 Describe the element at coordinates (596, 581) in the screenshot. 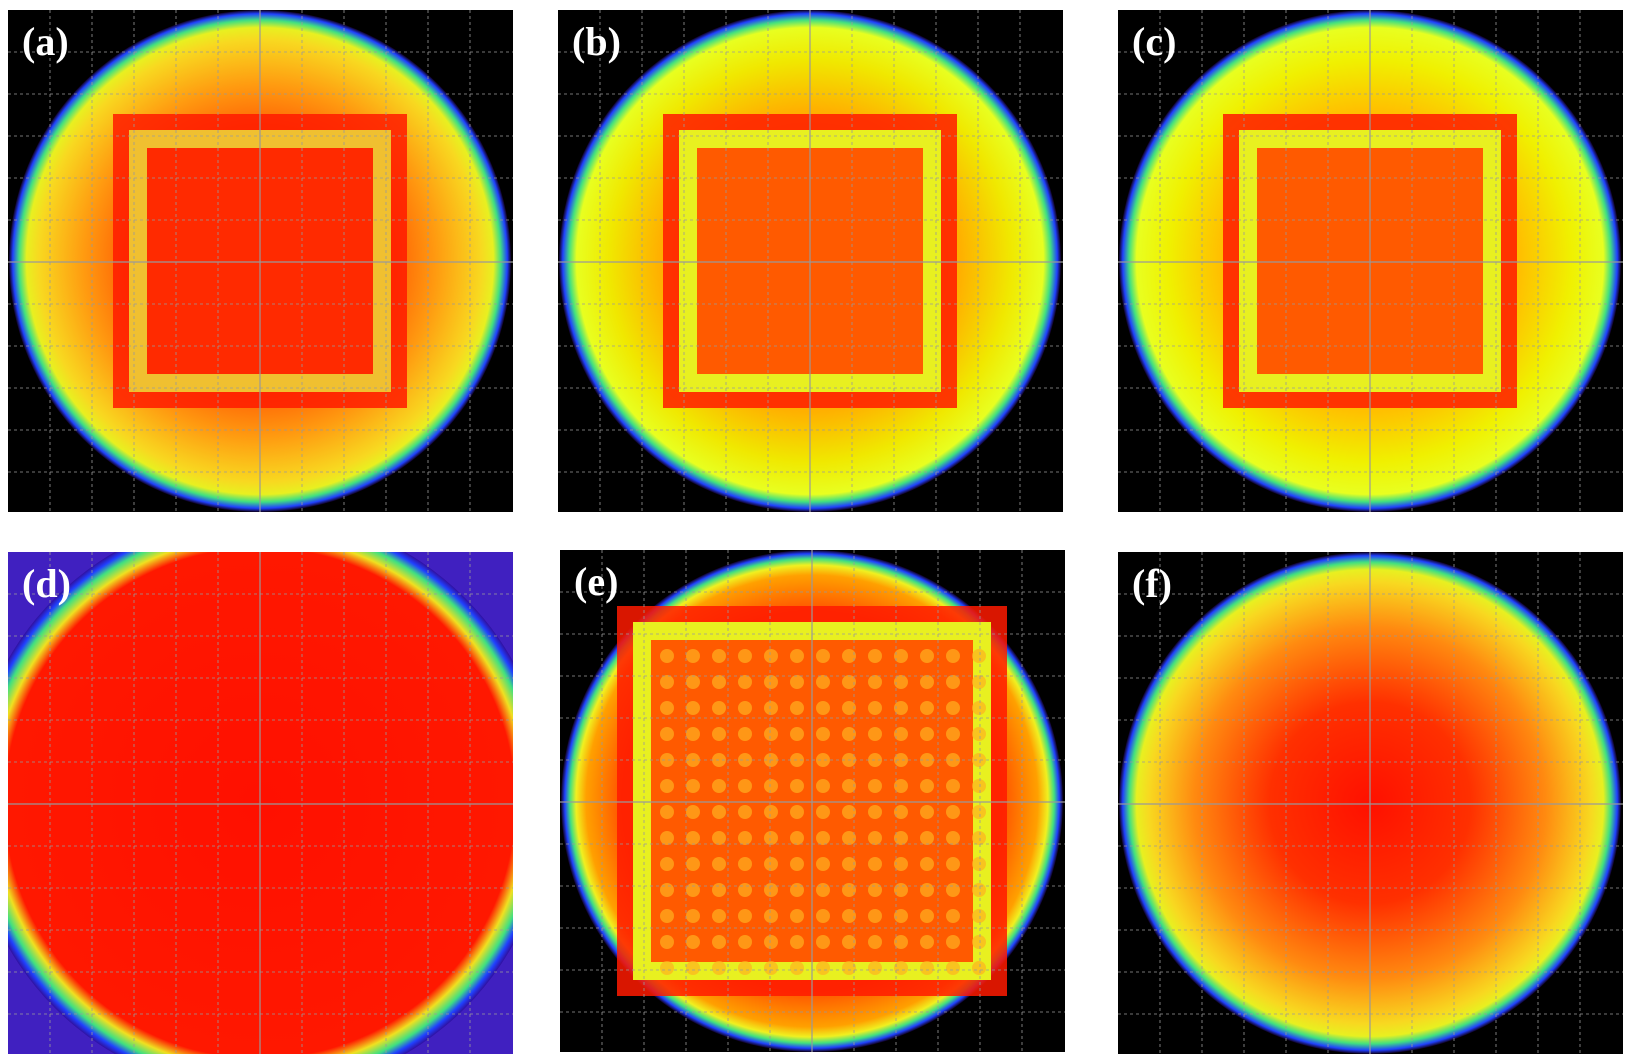

I see `panel-label: (e)` at that location.